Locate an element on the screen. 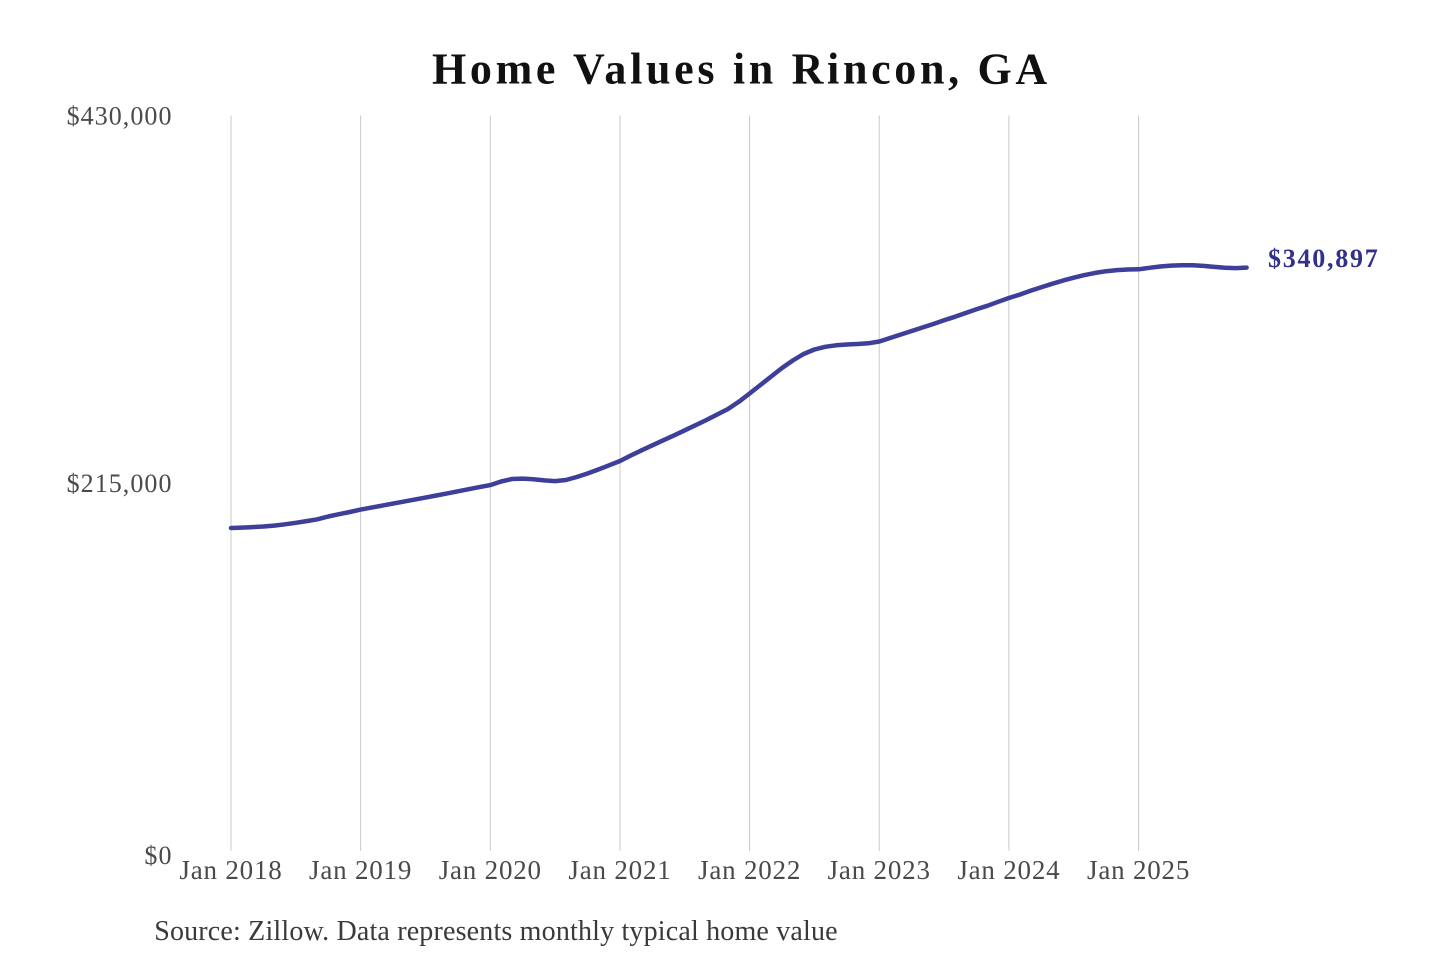 The width and height of the screenshot is (1440, 960). svg-text: Jan 2023 is located at coordinates (879, 870).